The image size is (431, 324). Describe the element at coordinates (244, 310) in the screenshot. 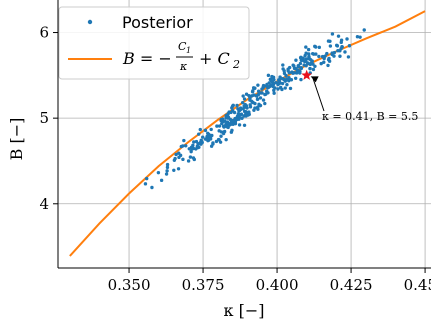

I see `x-axis-label: κ [−]` at that location.